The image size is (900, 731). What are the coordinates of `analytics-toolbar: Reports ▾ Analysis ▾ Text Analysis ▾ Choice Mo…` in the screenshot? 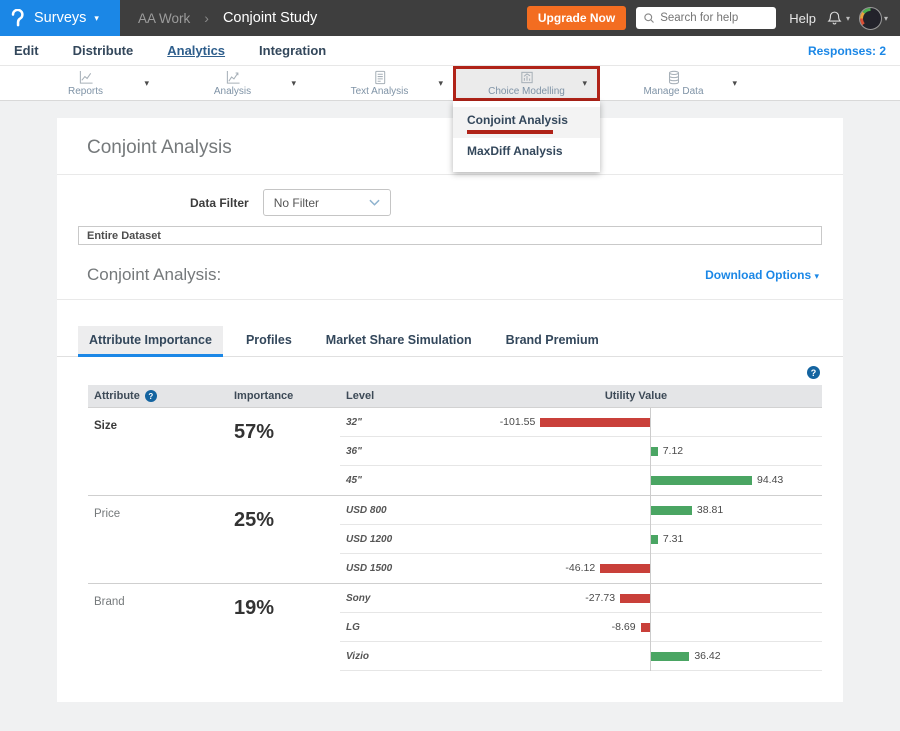 It's located at (450, 119).